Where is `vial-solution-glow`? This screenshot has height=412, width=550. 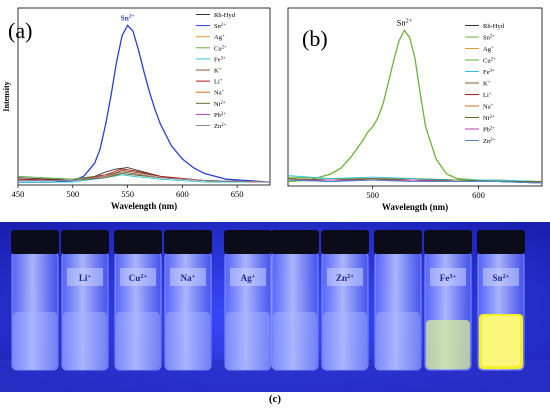
vial-solution-glow is located at coordinates (501, 341).